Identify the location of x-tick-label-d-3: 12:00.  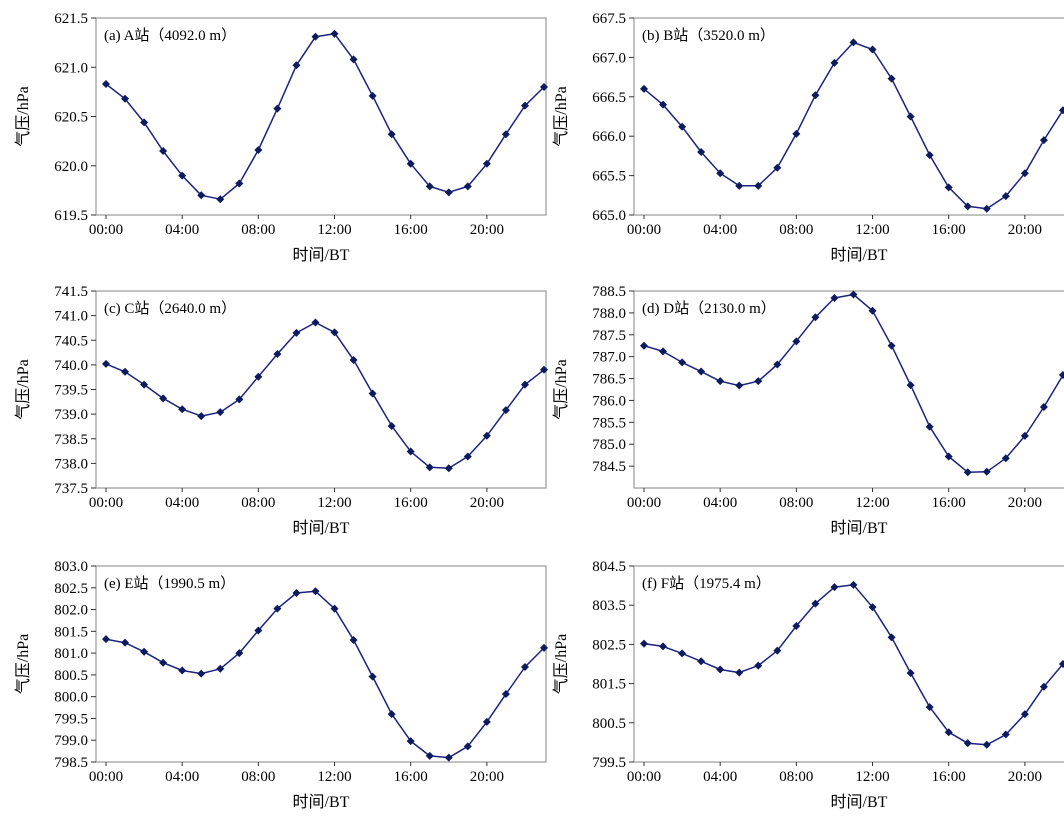
(872, 503).